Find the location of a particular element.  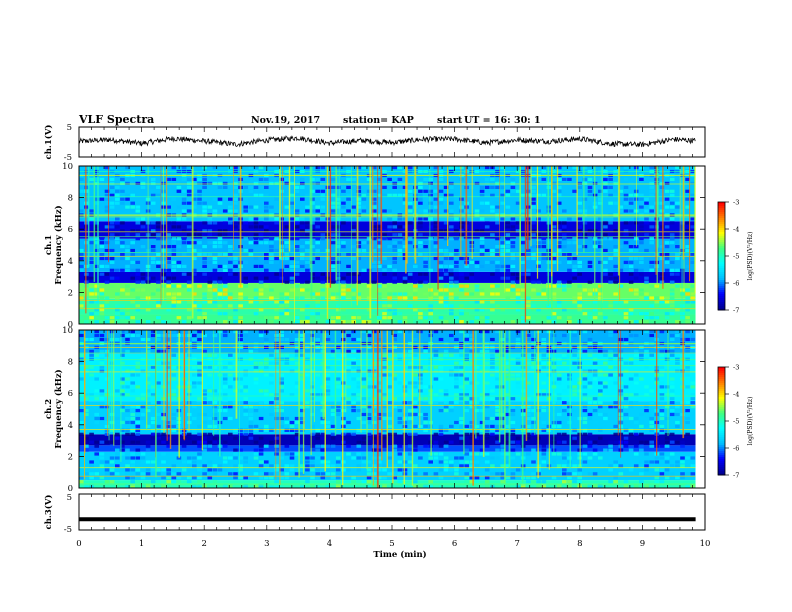

ytick-label: 4 is located at coordinates (70, 426).